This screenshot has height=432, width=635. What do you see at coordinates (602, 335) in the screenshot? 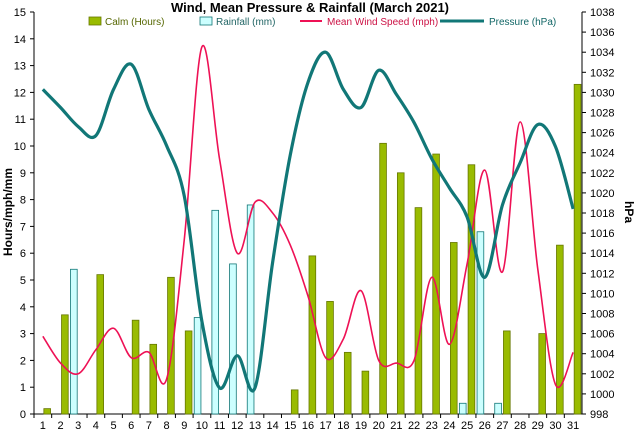
I see `y-tick-label-right: 1006` at bounding box center [602, 335].